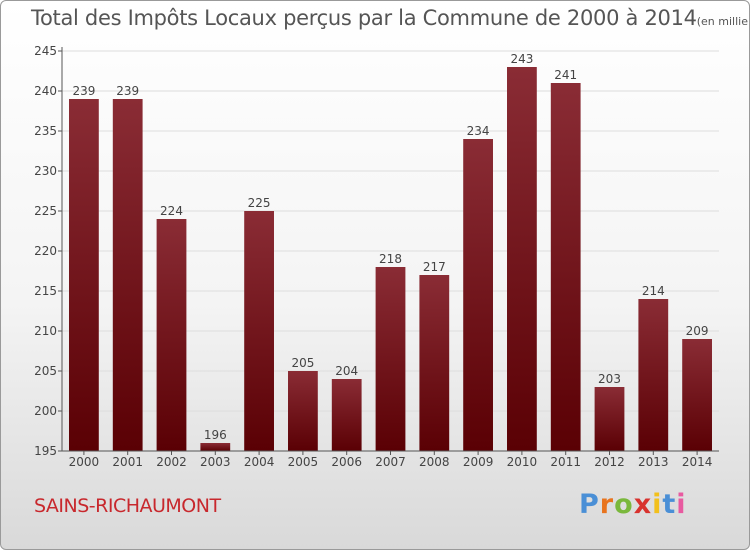 This screenshot has width=750, height=550. What do you see at coordinates (171, 211) in the screenshot?
I see `bar-value-label: 224` at bounding box center [171, 211].